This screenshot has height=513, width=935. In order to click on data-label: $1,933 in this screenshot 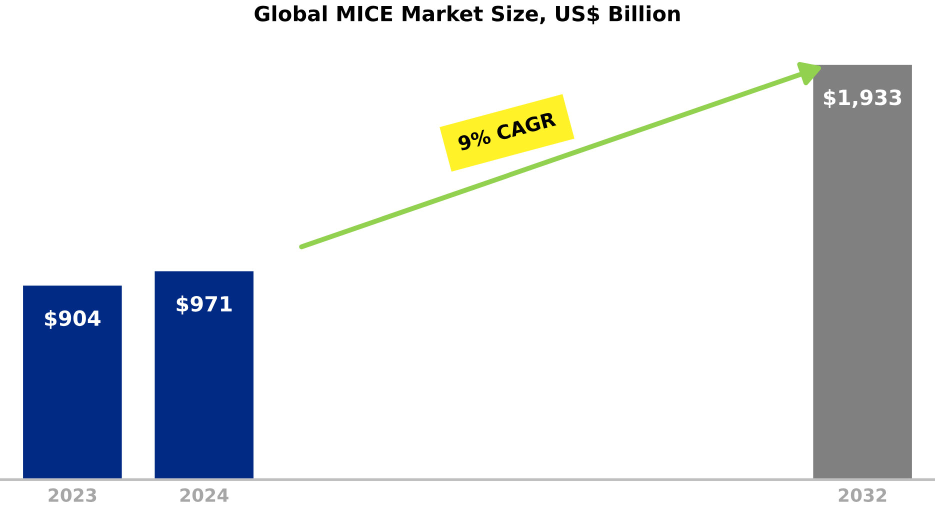, I will do `click(863, 98)`.